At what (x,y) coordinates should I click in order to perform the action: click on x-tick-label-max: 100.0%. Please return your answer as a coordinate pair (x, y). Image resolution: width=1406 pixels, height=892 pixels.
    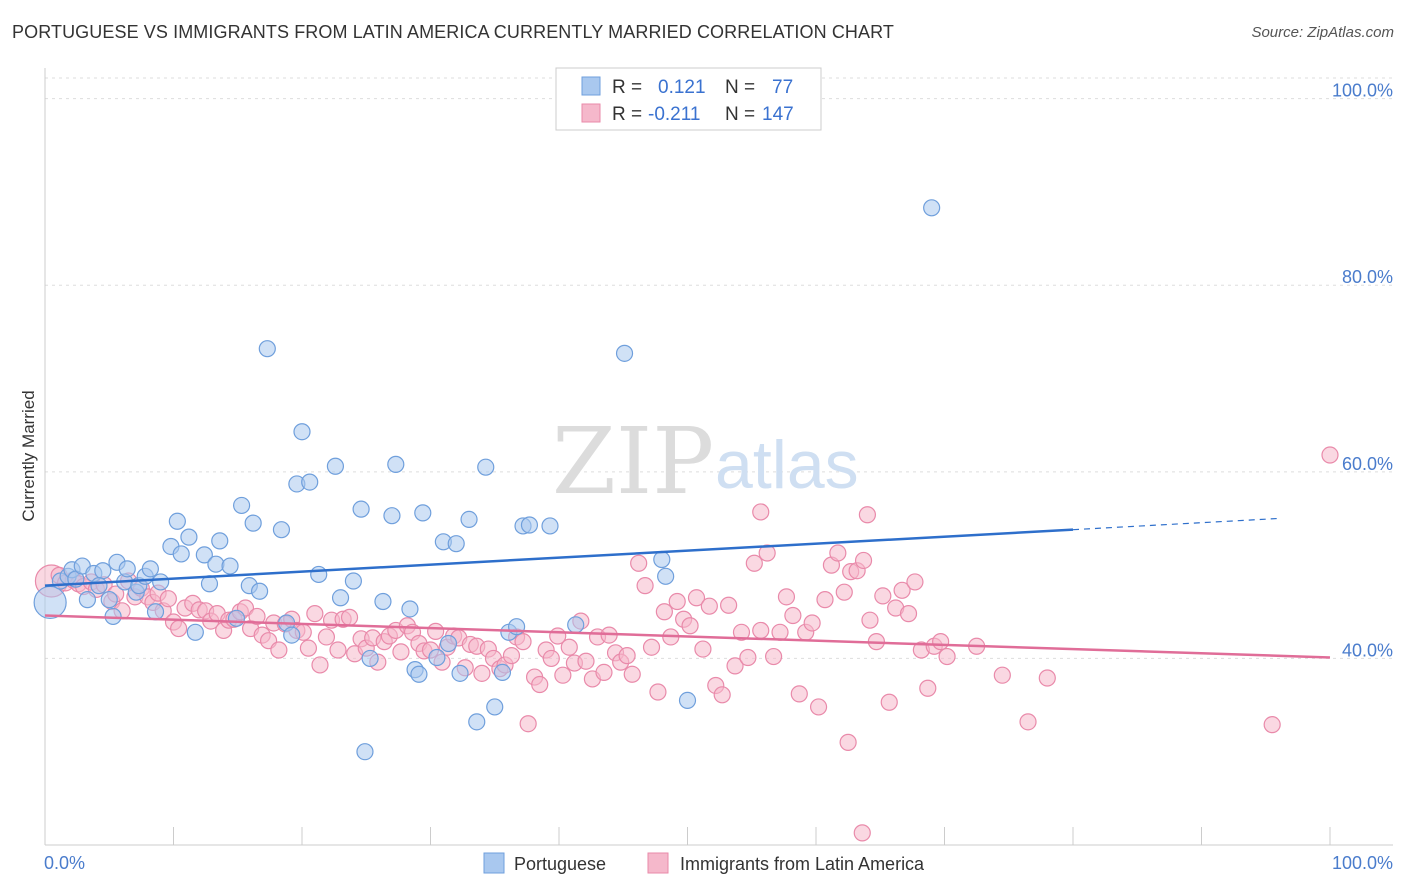
    Looking at the image, I should click on (1362, 863).